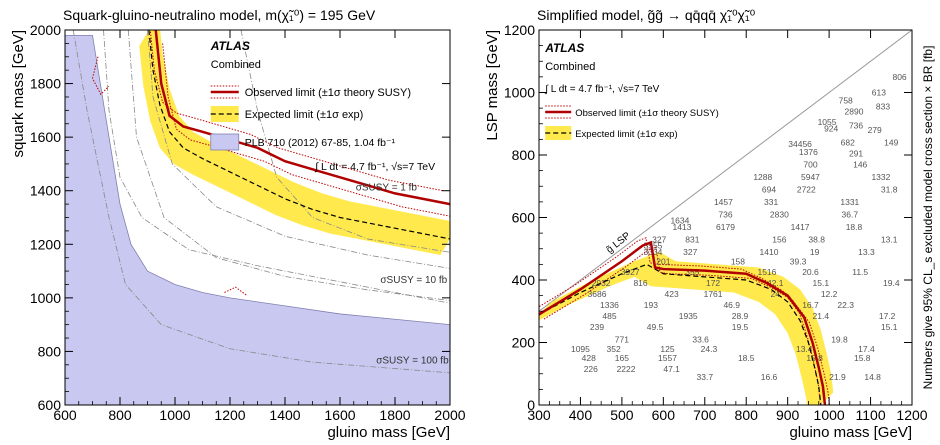 This screenshot has height=445, width=940. Describe the element at coordinates (709, 349) in the screenshot. I see `cross-section-value: 24.3` at that location.